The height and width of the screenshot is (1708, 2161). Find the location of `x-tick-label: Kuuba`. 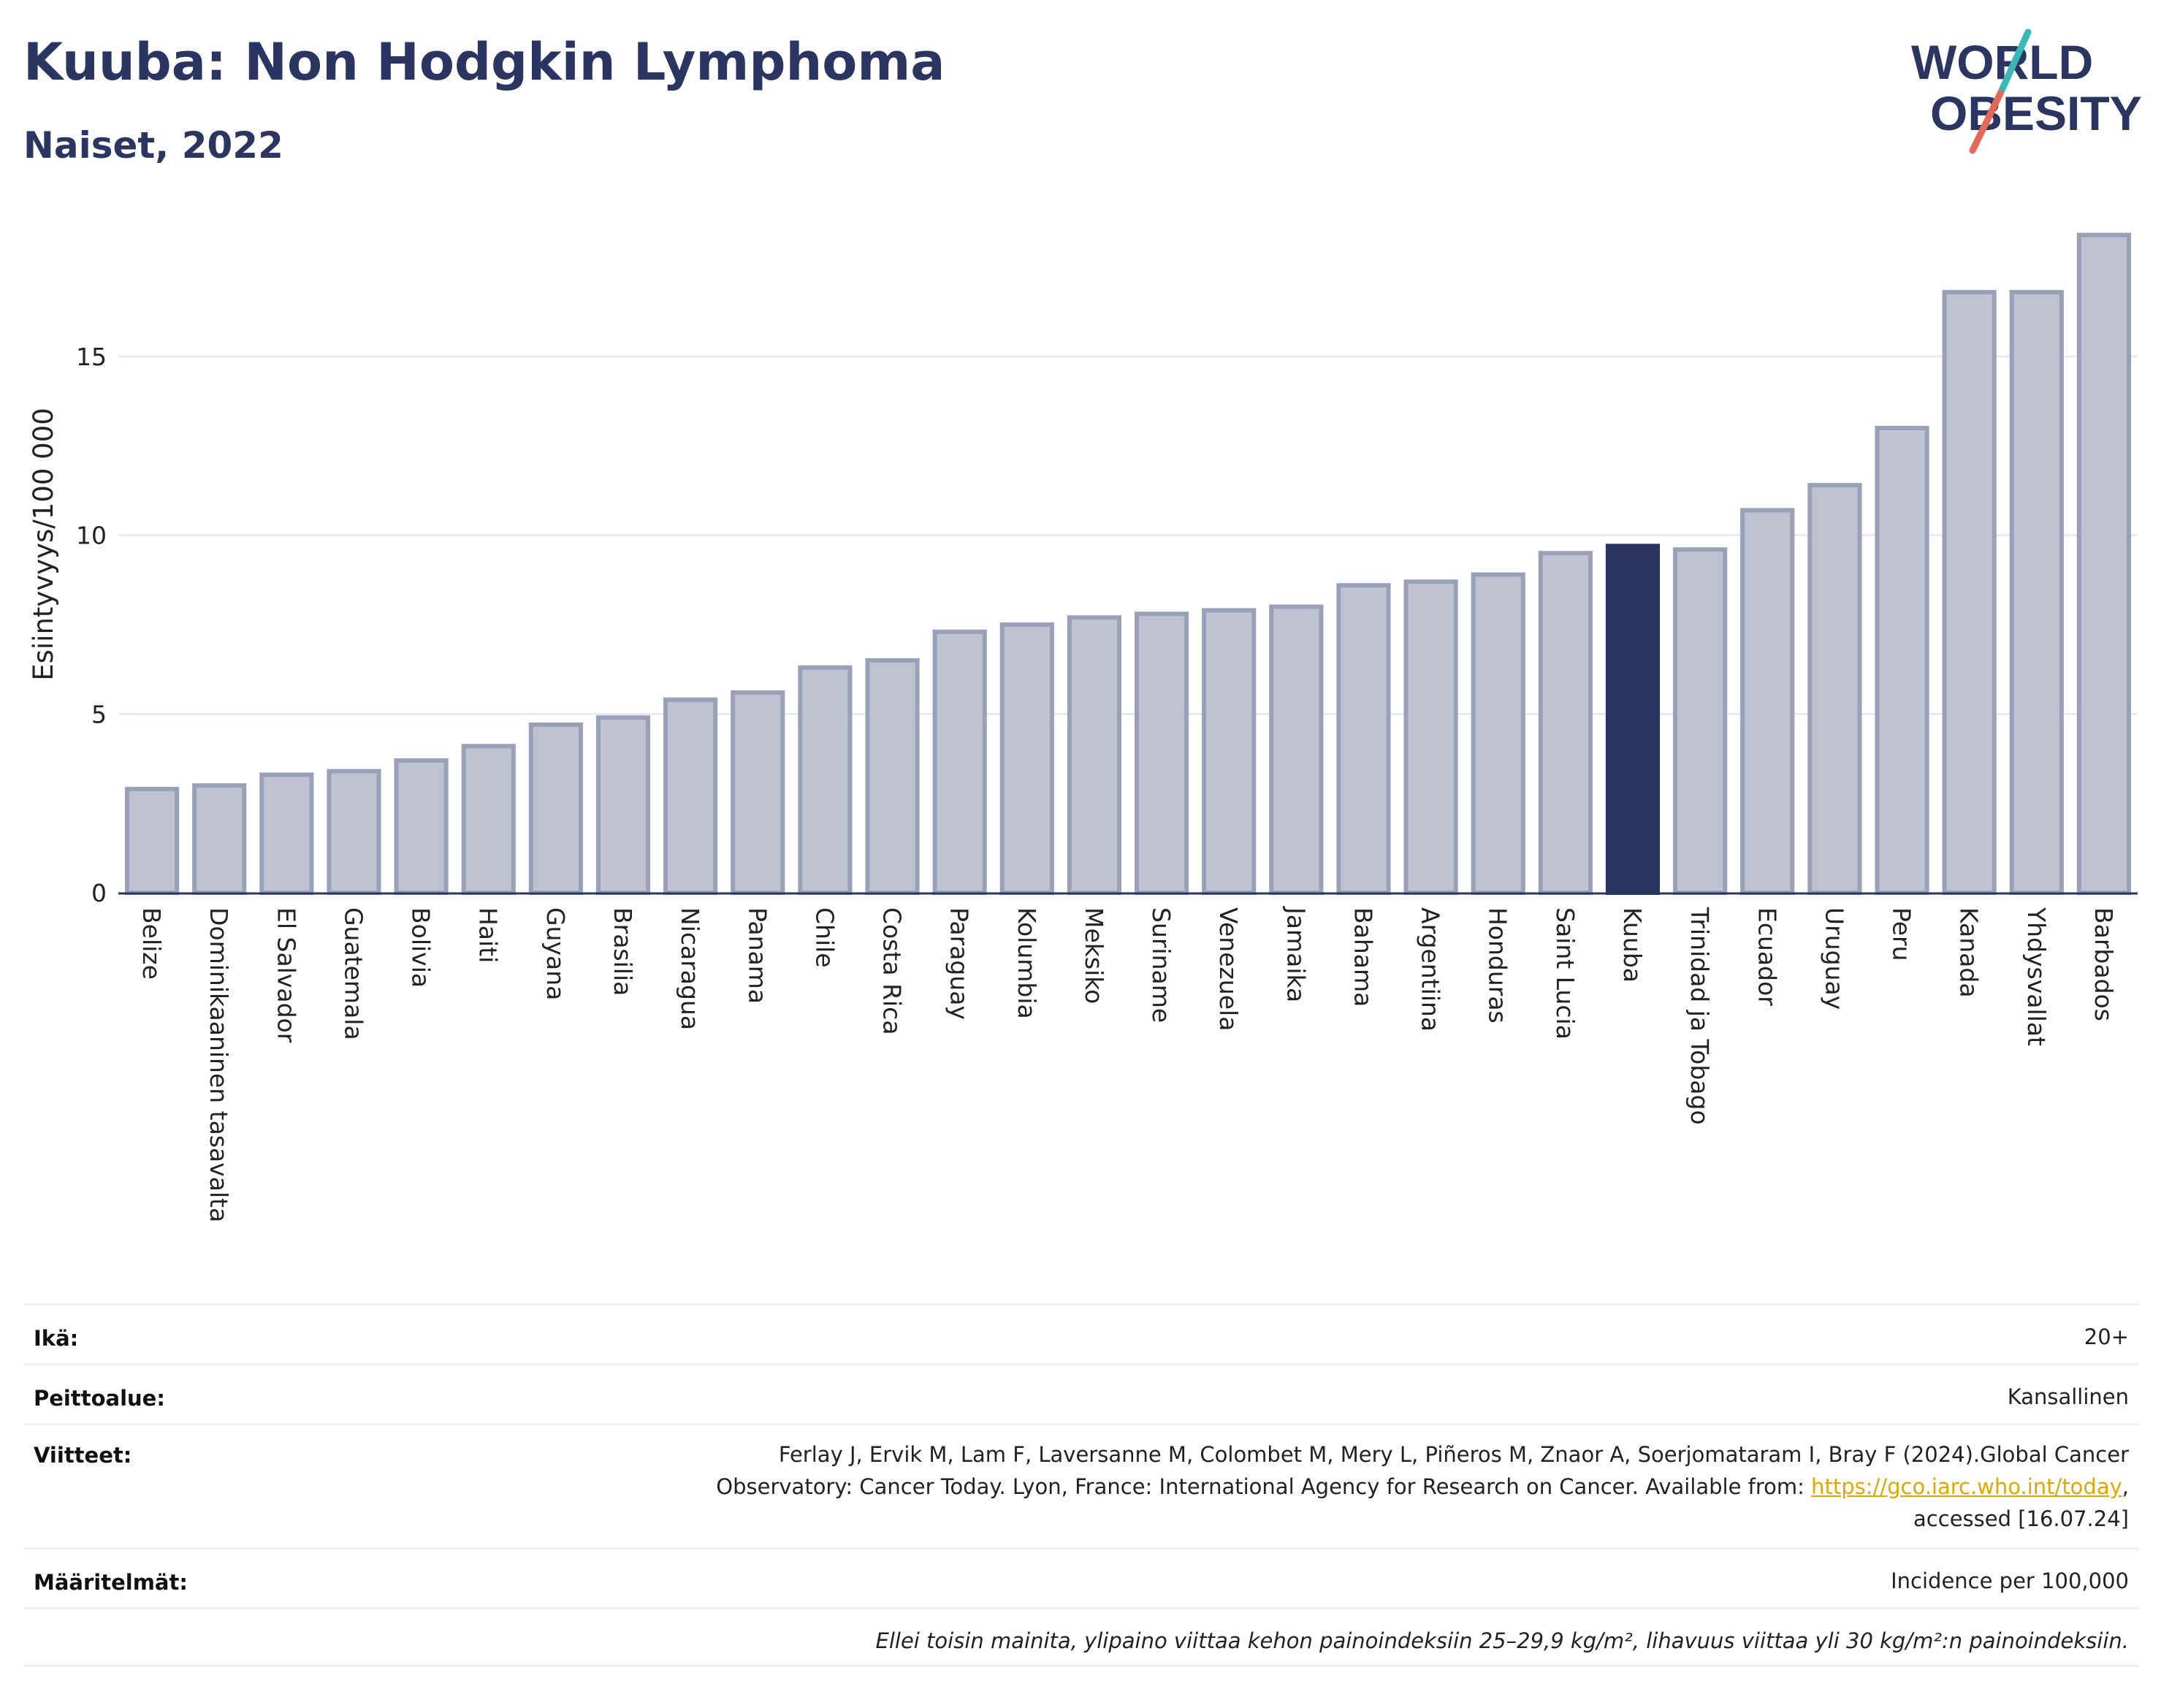

x-tick-label: Kuuba is located at coordinates (1632, 945).